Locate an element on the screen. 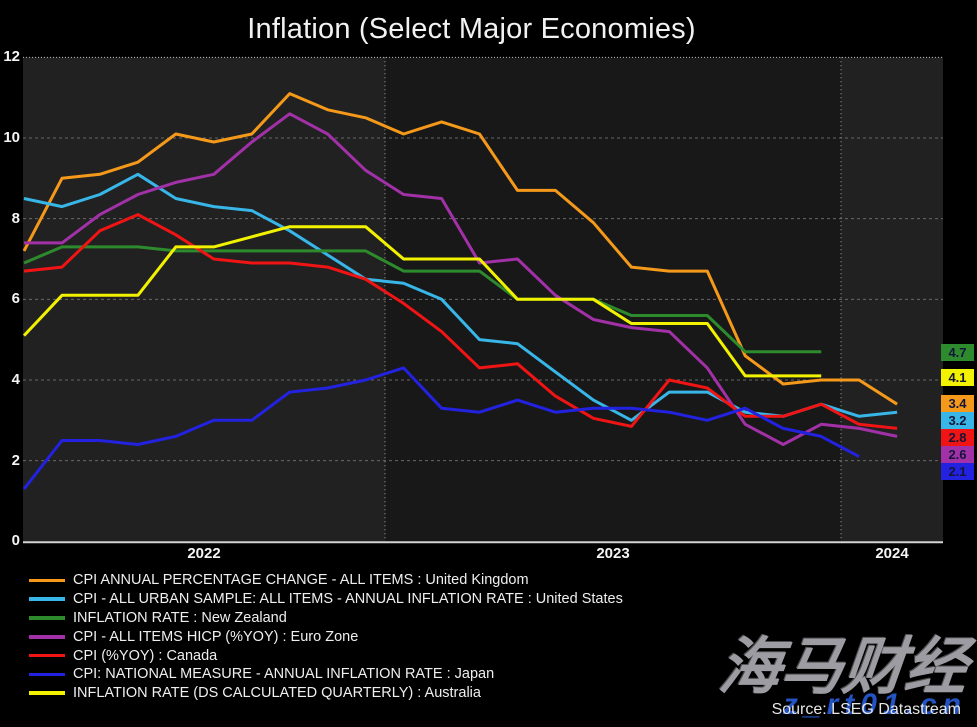 The image size is (977, 727). series-value-badge: 4.7 is located at coordinates (957, 352).